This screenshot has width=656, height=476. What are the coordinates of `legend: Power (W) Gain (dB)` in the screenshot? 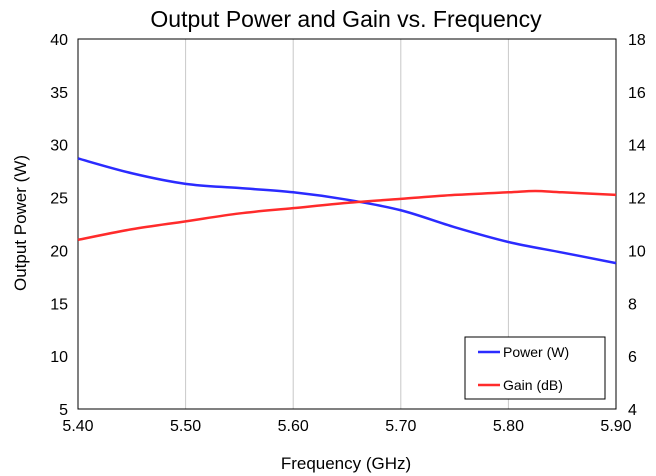 It's located at (535, 368).